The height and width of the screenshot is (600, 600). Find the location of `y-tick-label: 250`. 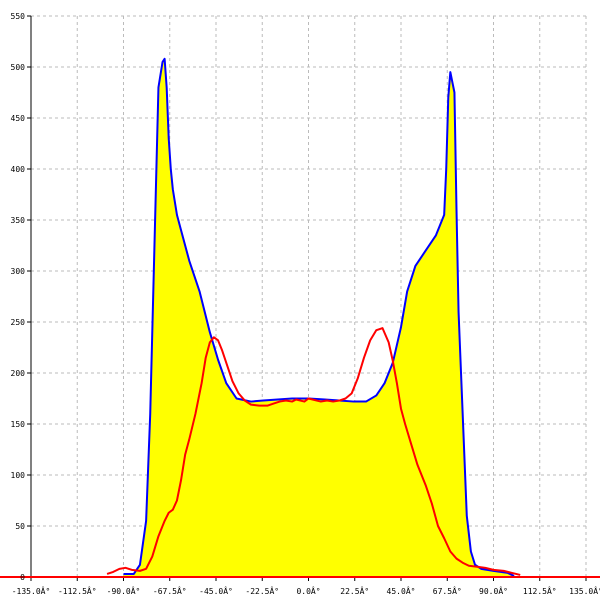

y-tick-label: 250 is located at coordinates (18, 322).